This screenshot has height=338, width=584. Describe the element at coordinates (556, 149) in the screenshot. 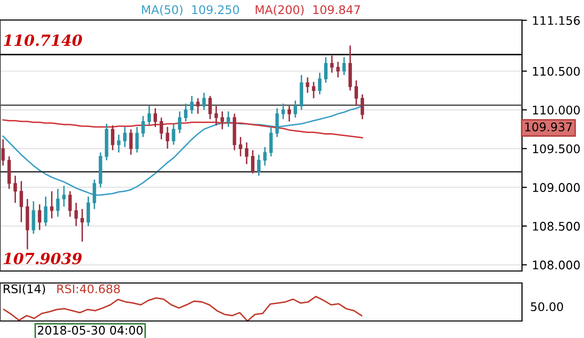

I see `y-tick-label: 109.500` at that location.